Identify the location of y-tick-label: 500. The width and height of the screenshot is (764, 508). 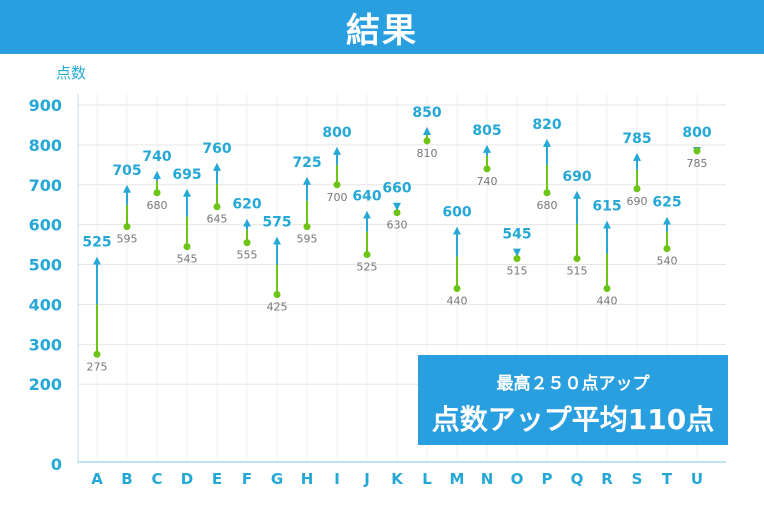
(45, 265).